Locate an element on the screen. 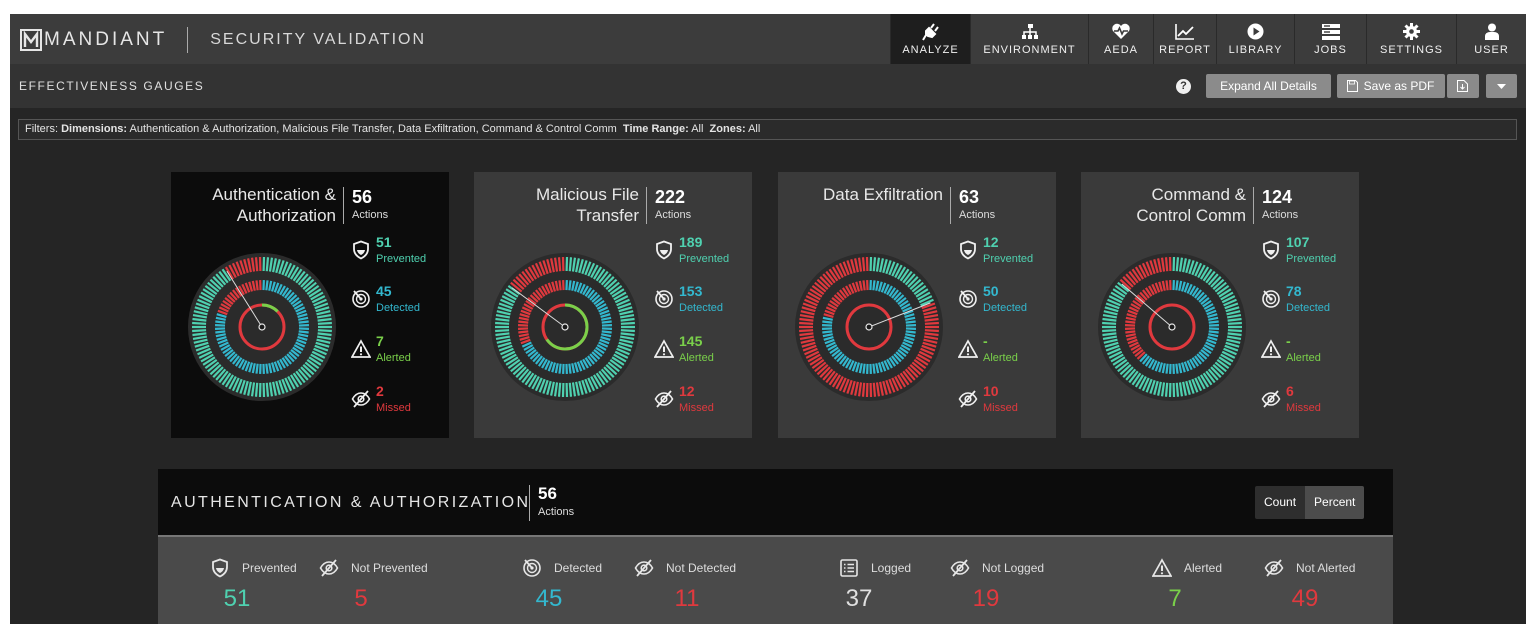 This screenshot has height=631, width=1536. save-as-pdf-button: Save as PDF is located at coordinates (1391, 86).